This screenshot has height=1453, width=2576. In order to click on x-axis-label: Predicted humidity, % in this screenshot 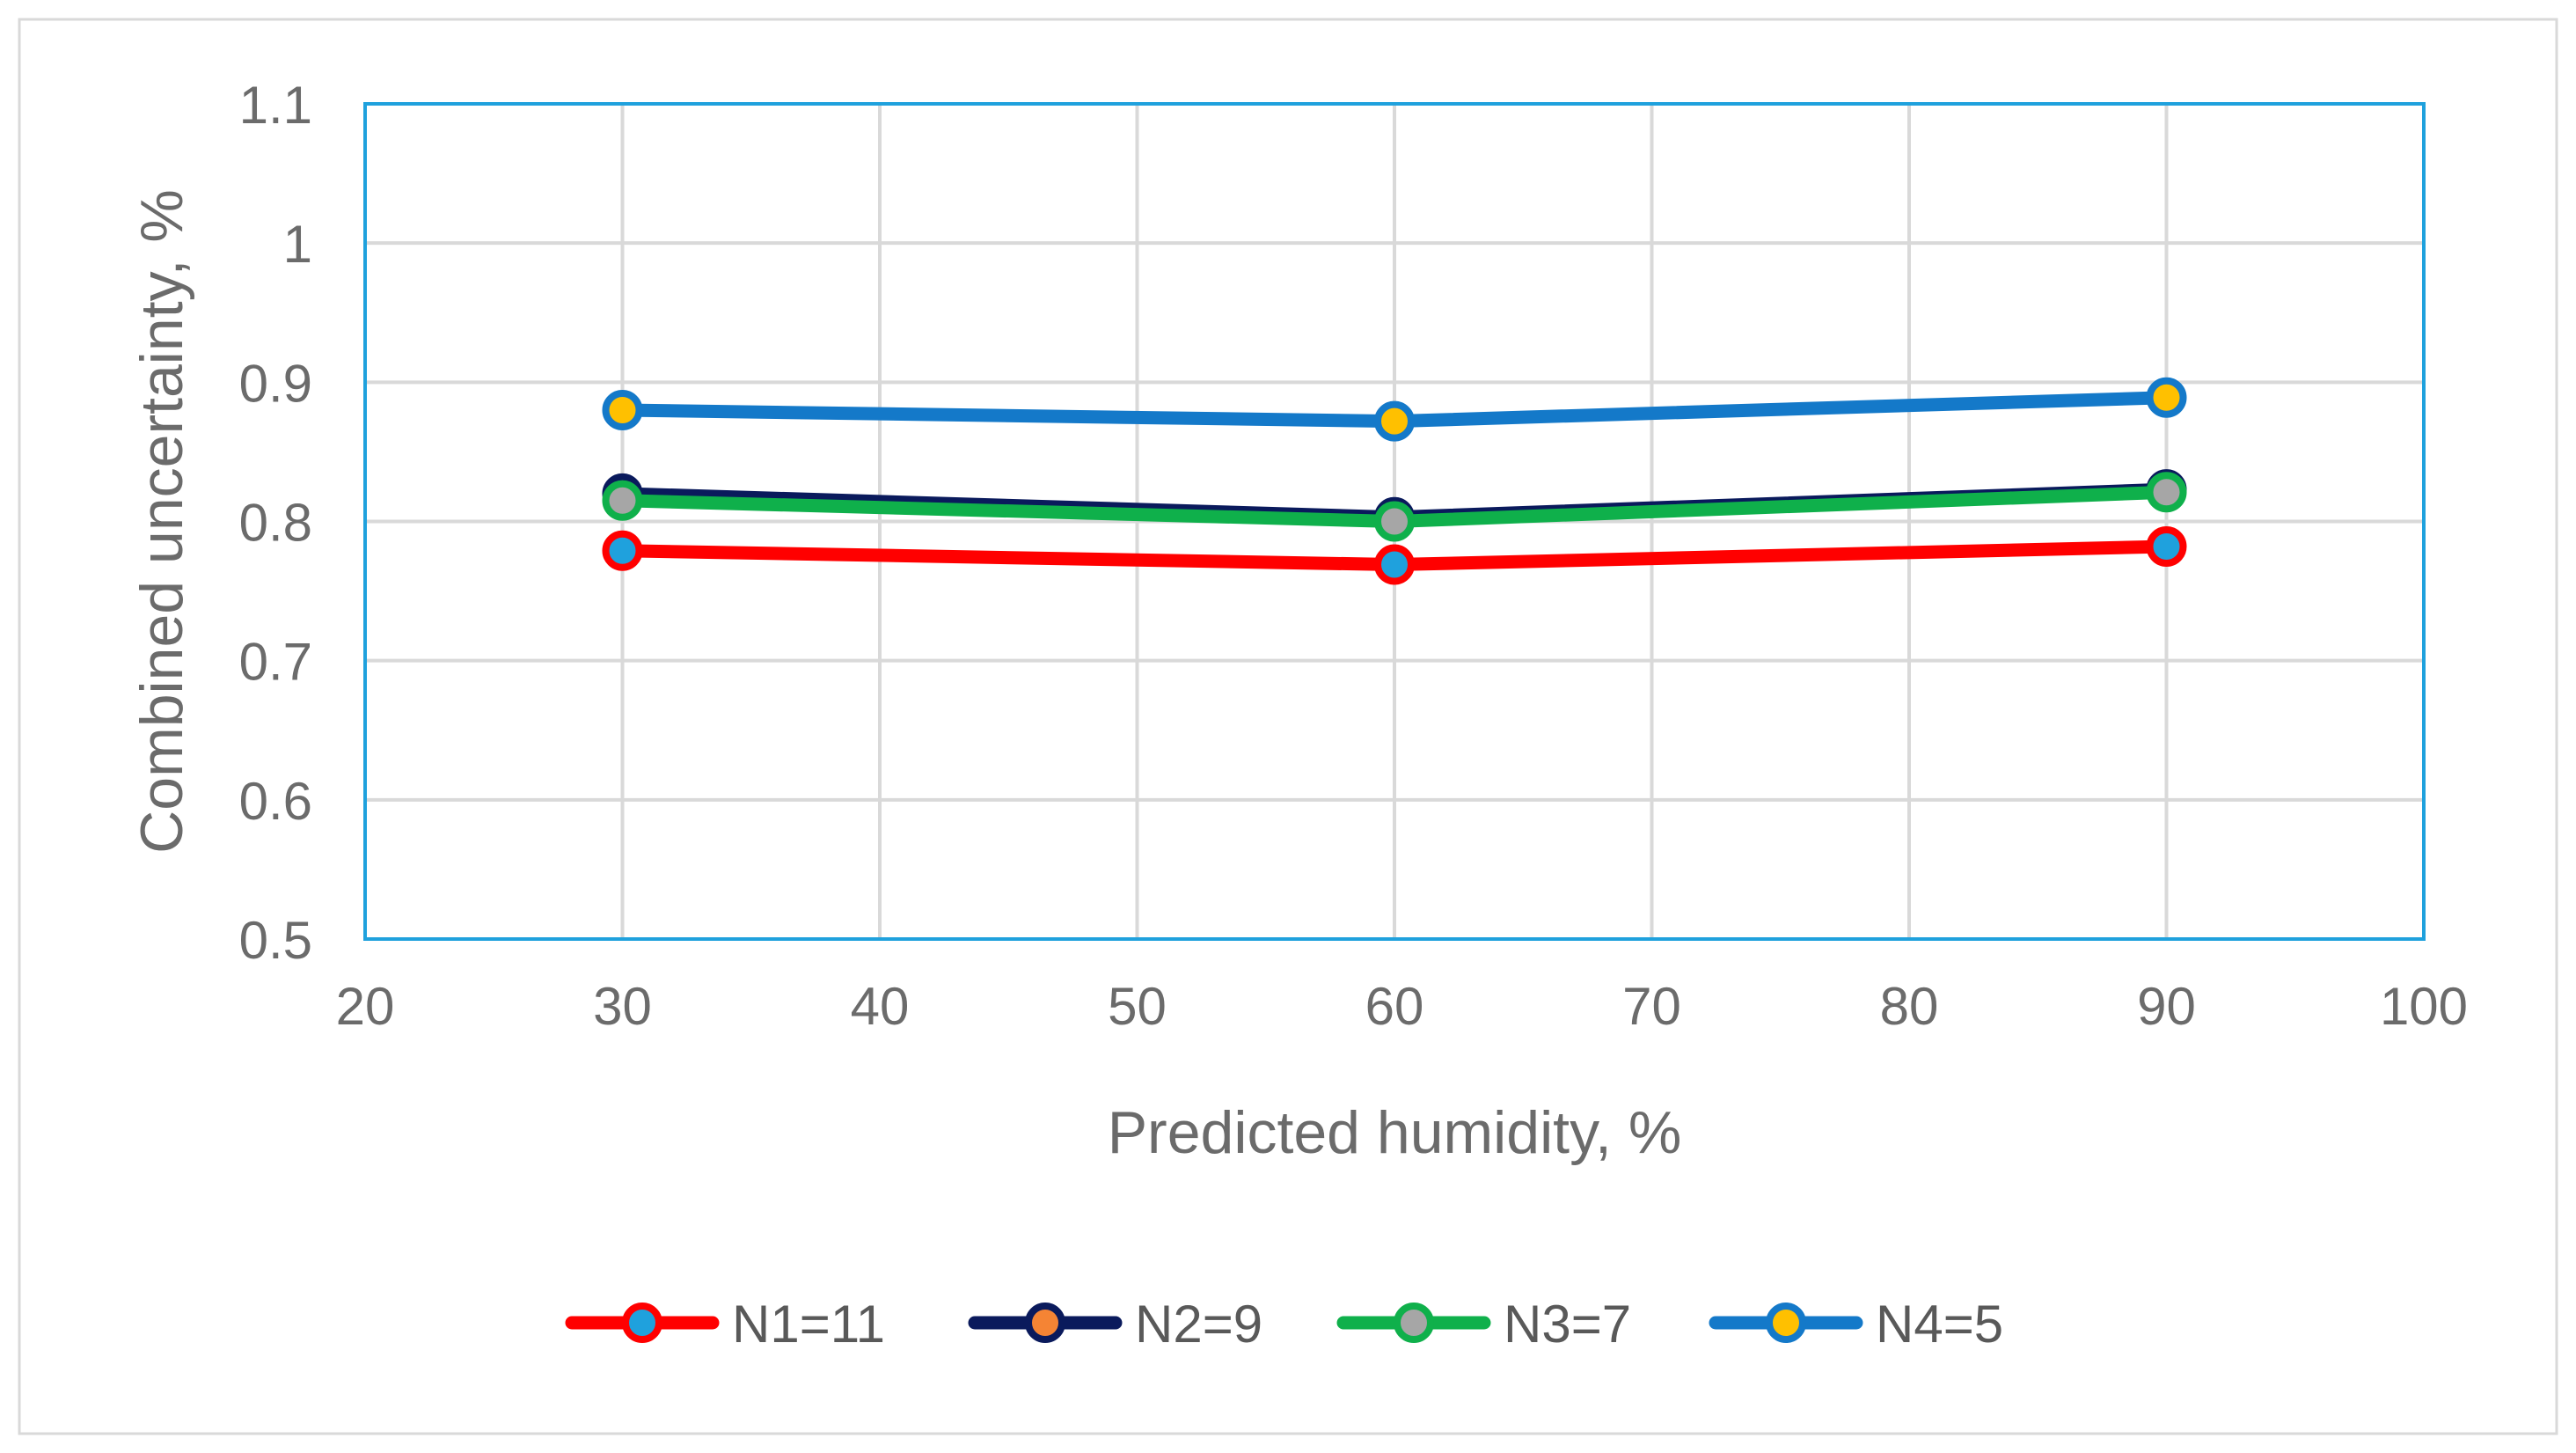, I will do `click(1395, 1132)`.